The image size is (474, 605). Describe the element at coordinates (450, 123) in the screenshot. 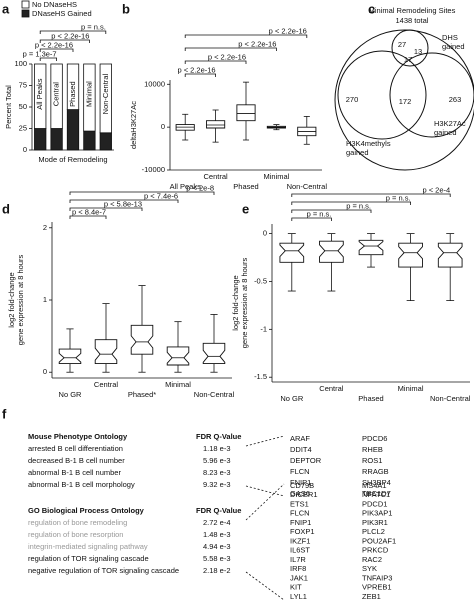

I see `set-label: H3K27Ac` at that location.